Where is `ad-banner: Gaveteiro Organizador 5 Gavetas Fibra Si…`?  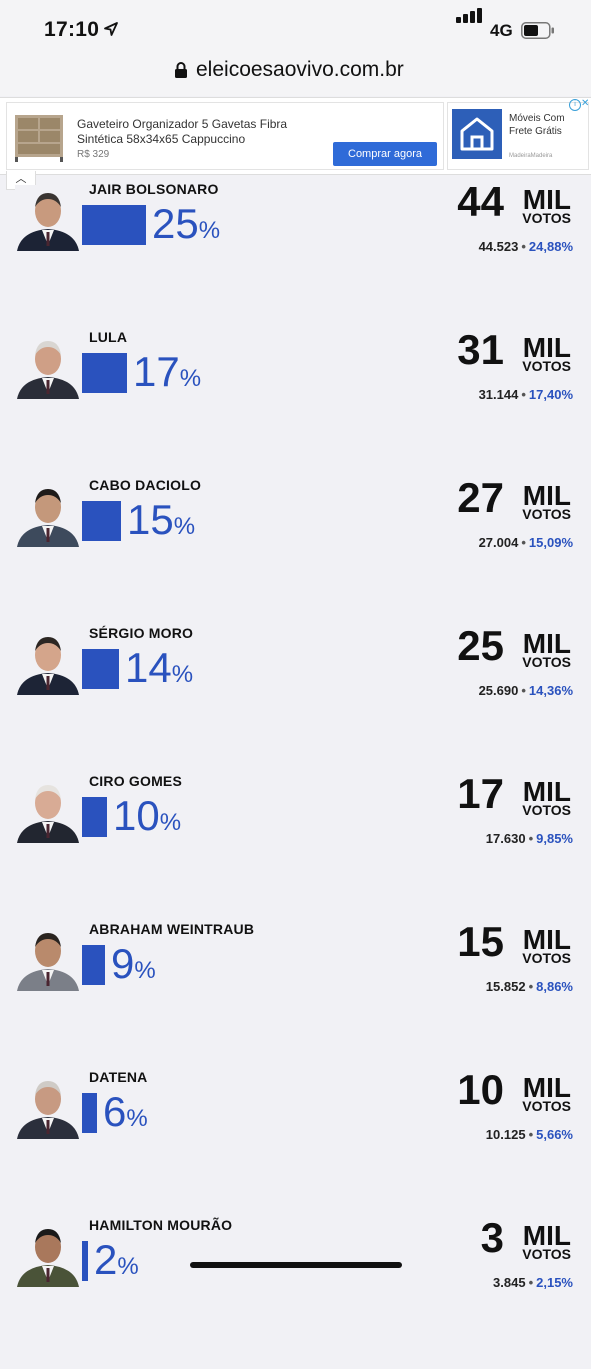
ad-banner: Gaveteiro Organizador 5 Gavetas Fibra Si… is located at coordinates (295, 136).